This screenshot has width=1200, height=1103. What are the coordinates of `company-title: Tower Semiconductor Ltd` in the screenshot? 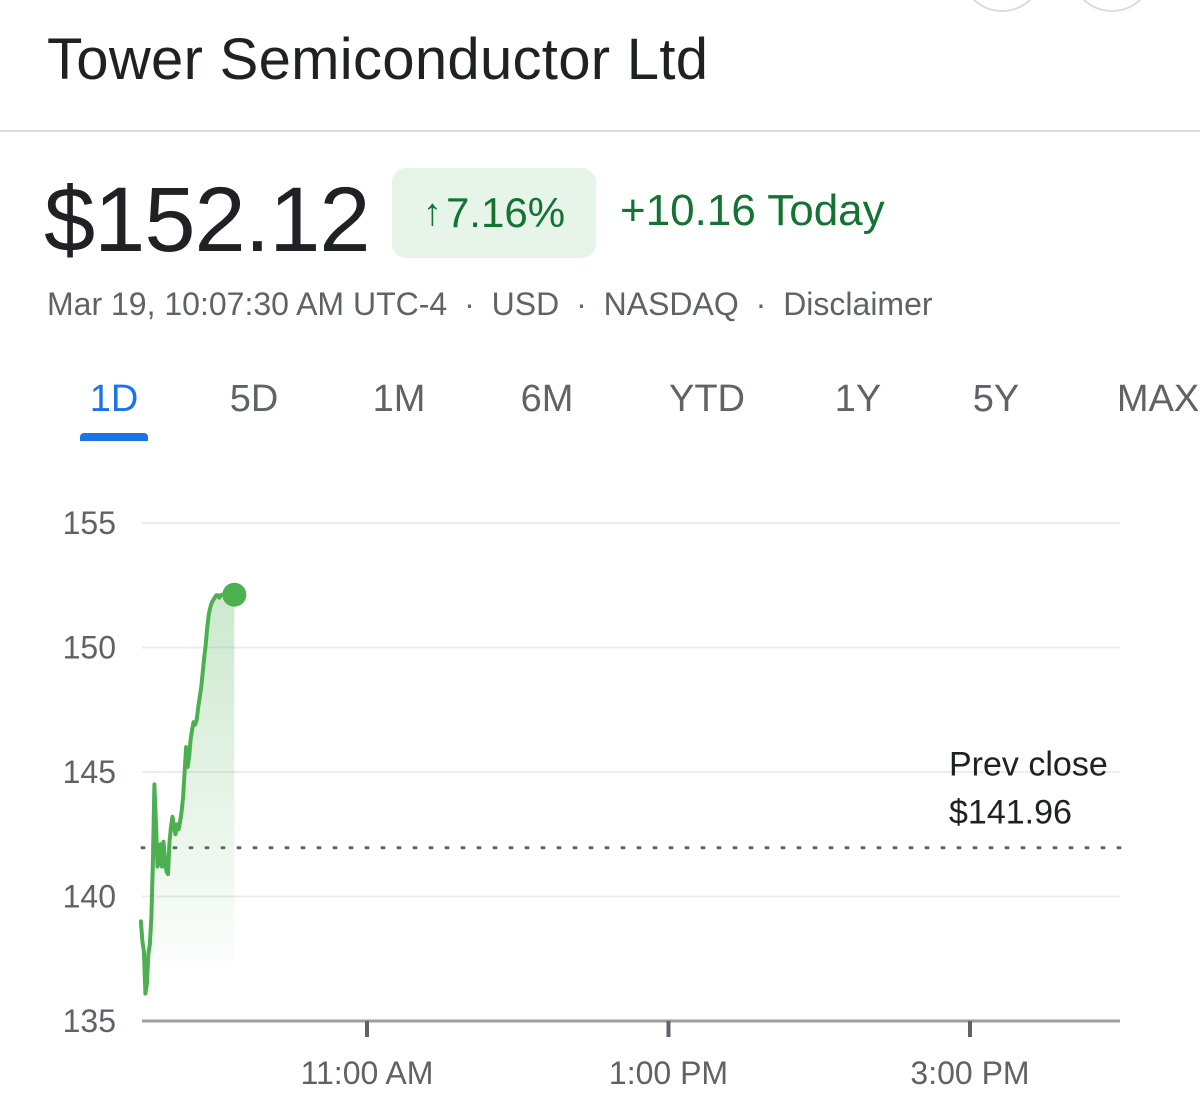 It's located at (378, 59).